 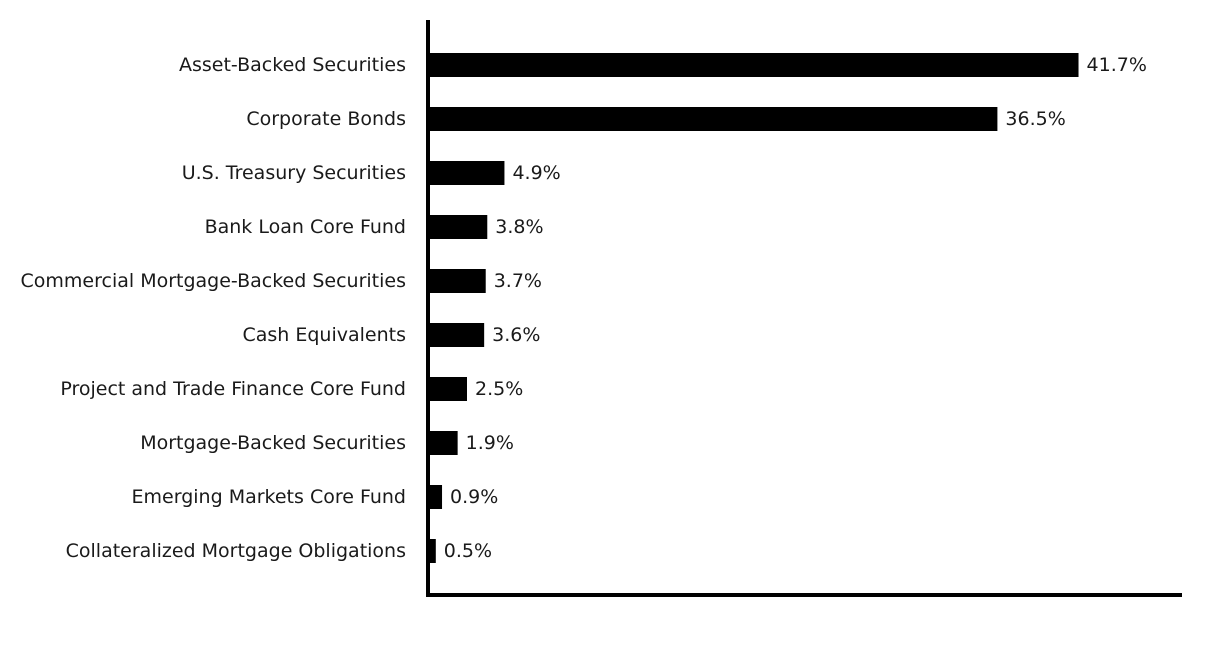 I want to click on value-label: 1.9%, so click(x=490, y=443).